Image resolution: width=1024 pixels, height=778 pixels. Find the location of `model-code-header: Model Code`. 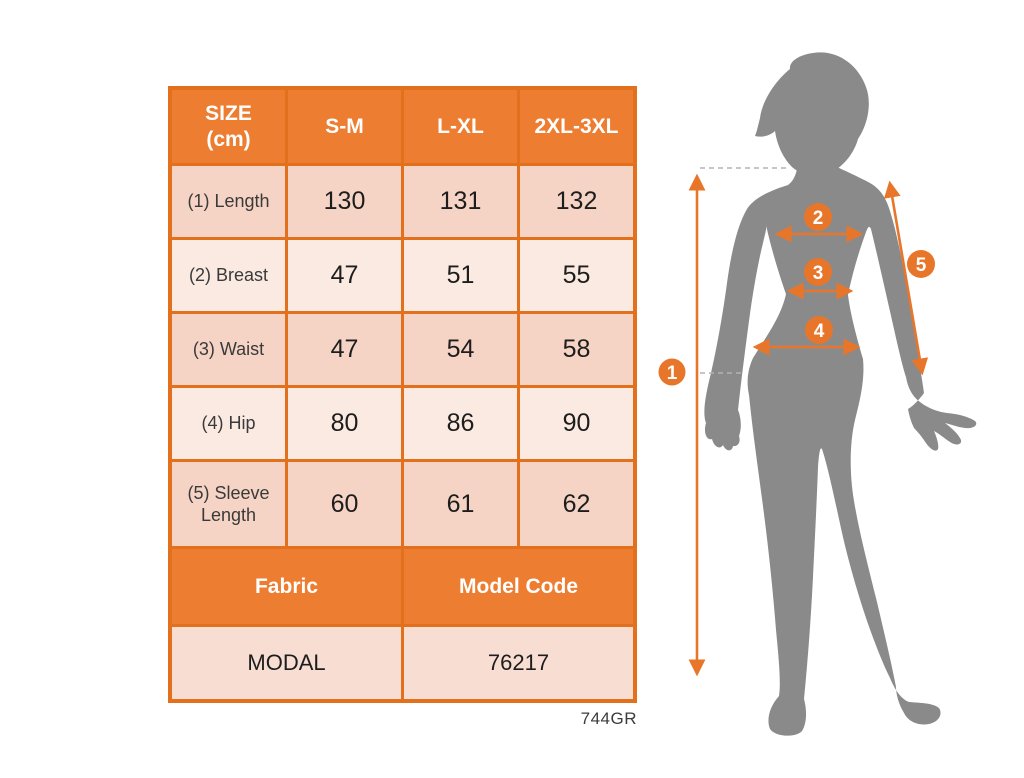

model-code-header: Model Code is located at coordinates (518, 586).